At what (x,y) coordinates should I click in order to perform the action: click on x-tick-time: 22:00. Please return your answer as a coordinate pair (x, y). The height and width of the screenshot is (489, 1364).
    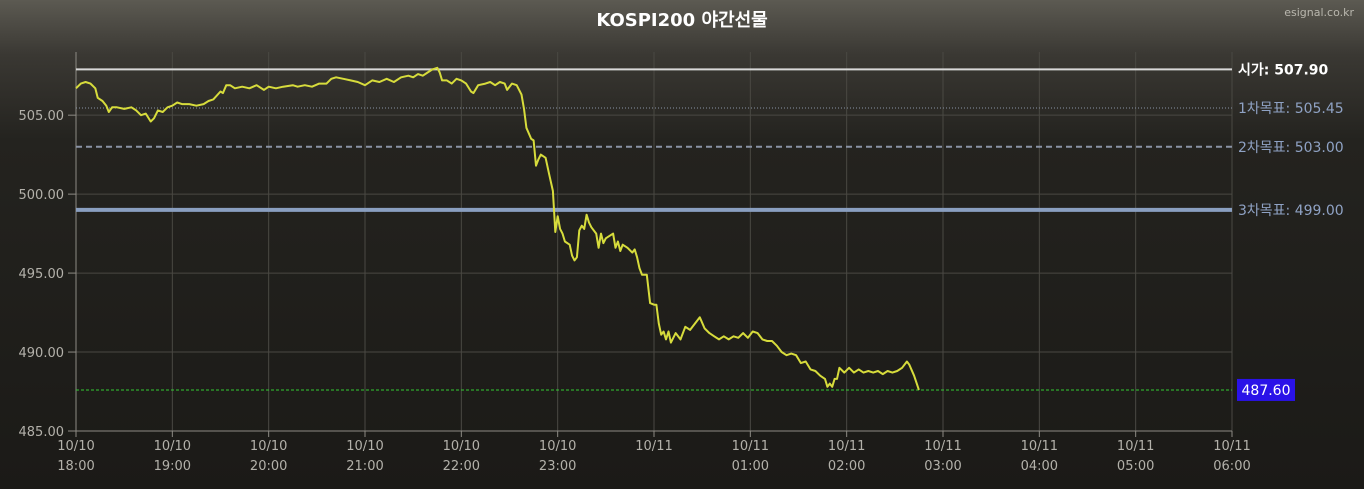
    Looking at the image, I should click on (461, 466).